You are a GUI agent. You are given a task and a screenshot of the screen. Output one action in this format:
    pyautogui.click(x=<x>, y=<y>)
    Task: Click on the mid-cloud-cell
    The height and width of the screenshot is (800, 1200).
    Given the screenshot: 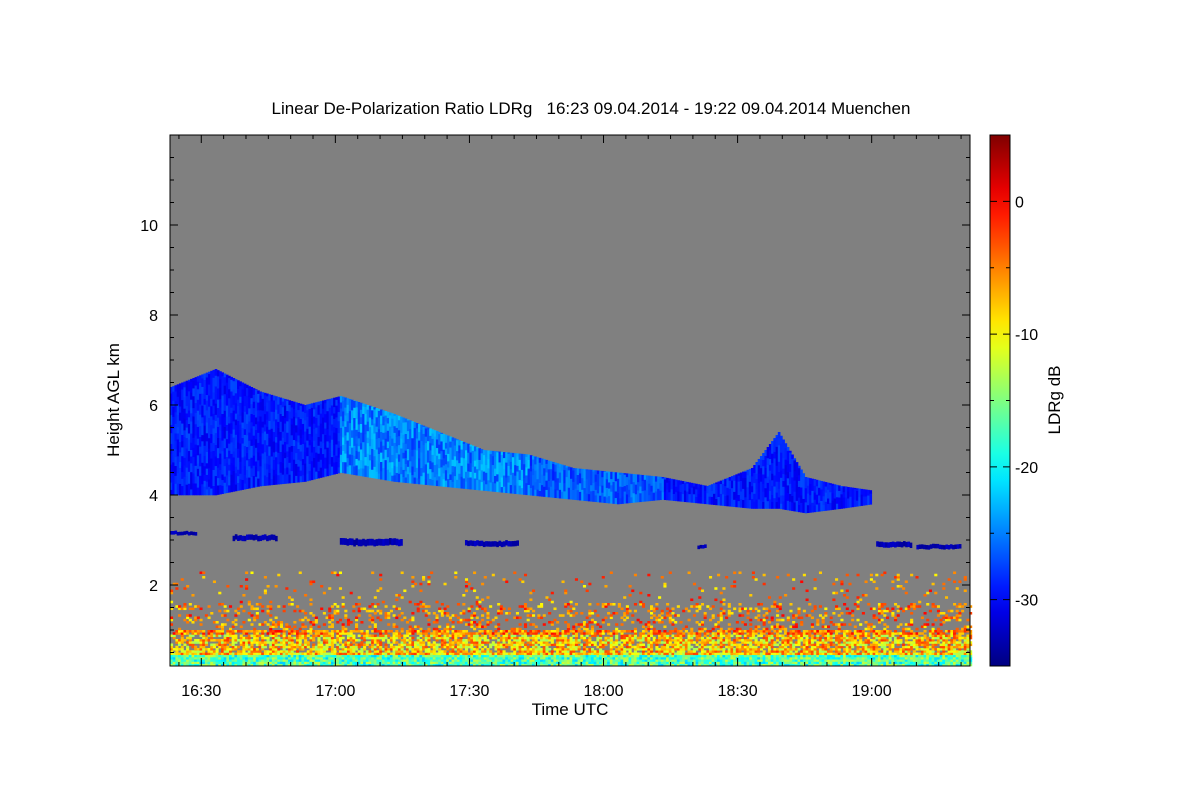 What is the action you would take?
    pyautogui.click(x=269, y=538)
    